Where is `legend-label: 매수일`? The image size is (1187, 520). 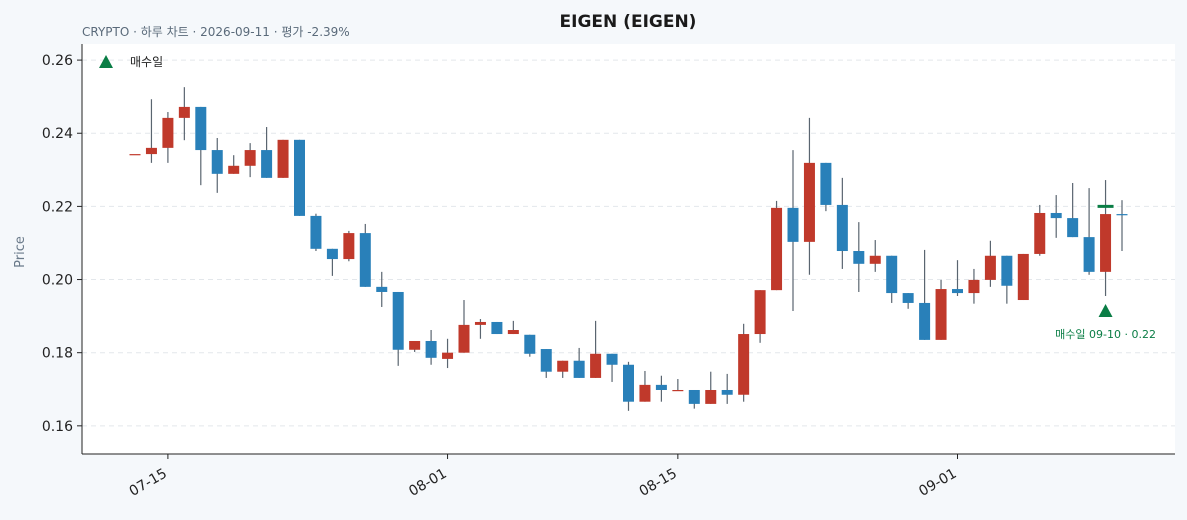
legend-label: 매수일 is located at coordinates (146, 62).